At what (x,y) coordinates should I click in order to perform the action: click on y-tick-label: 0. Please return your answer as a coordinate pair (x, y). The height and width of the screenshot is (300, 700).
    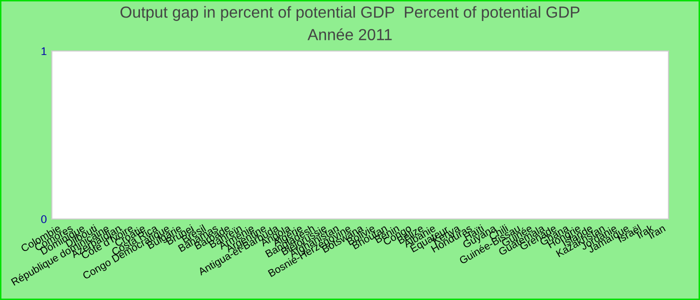
    Looking at the image, I should click on (44, 219).